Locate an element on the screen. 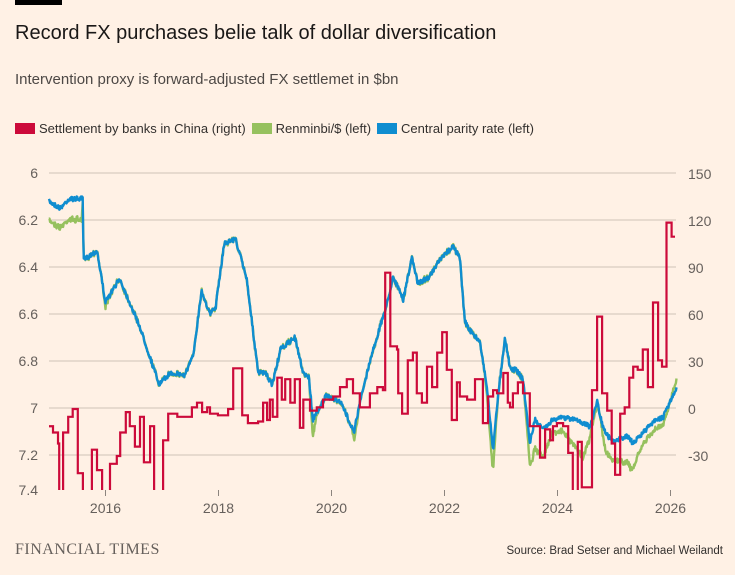  right-axis-tick-label: 0 is located at coordinates (692, 409).